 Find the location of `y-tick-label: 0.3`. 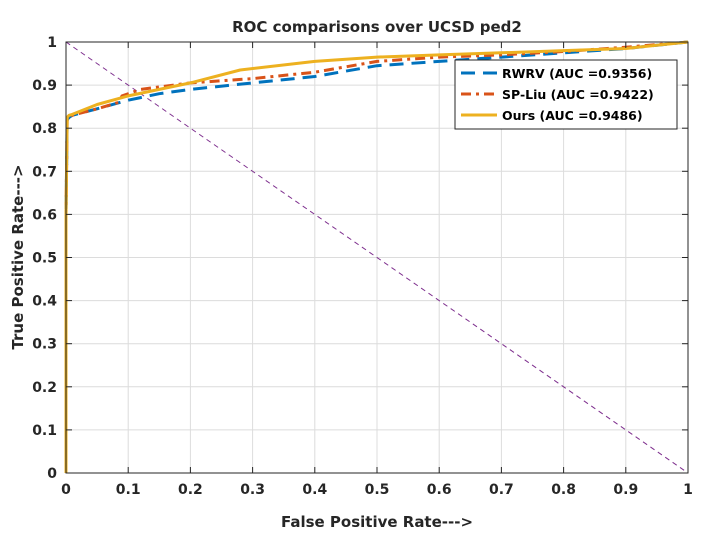

y-tick-label: 0.3 is located at coordinates (44, 345).